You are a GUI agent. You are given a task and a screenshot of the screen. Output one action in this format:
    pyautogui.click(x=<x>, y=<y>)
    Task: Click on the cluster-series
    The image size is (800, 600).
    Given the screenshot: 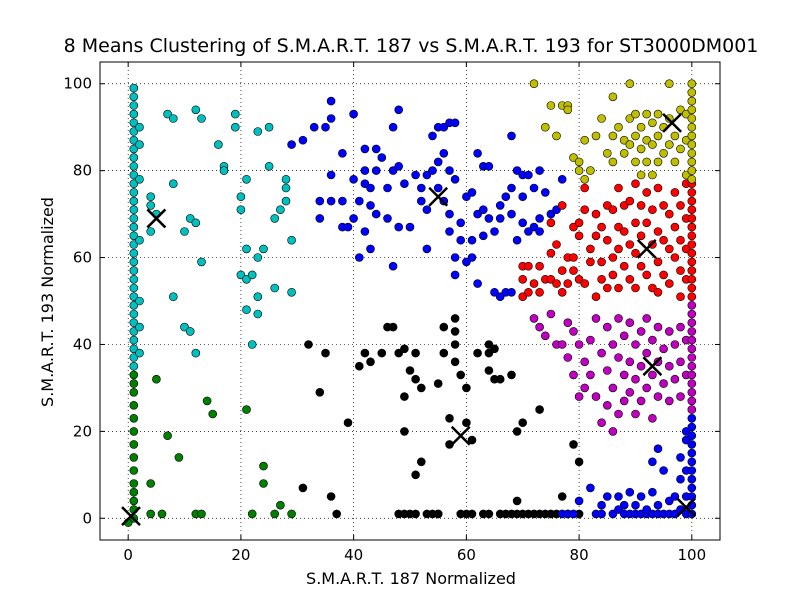 What is the action you would take?
    pyautogui.click(x=613, y=368)
    